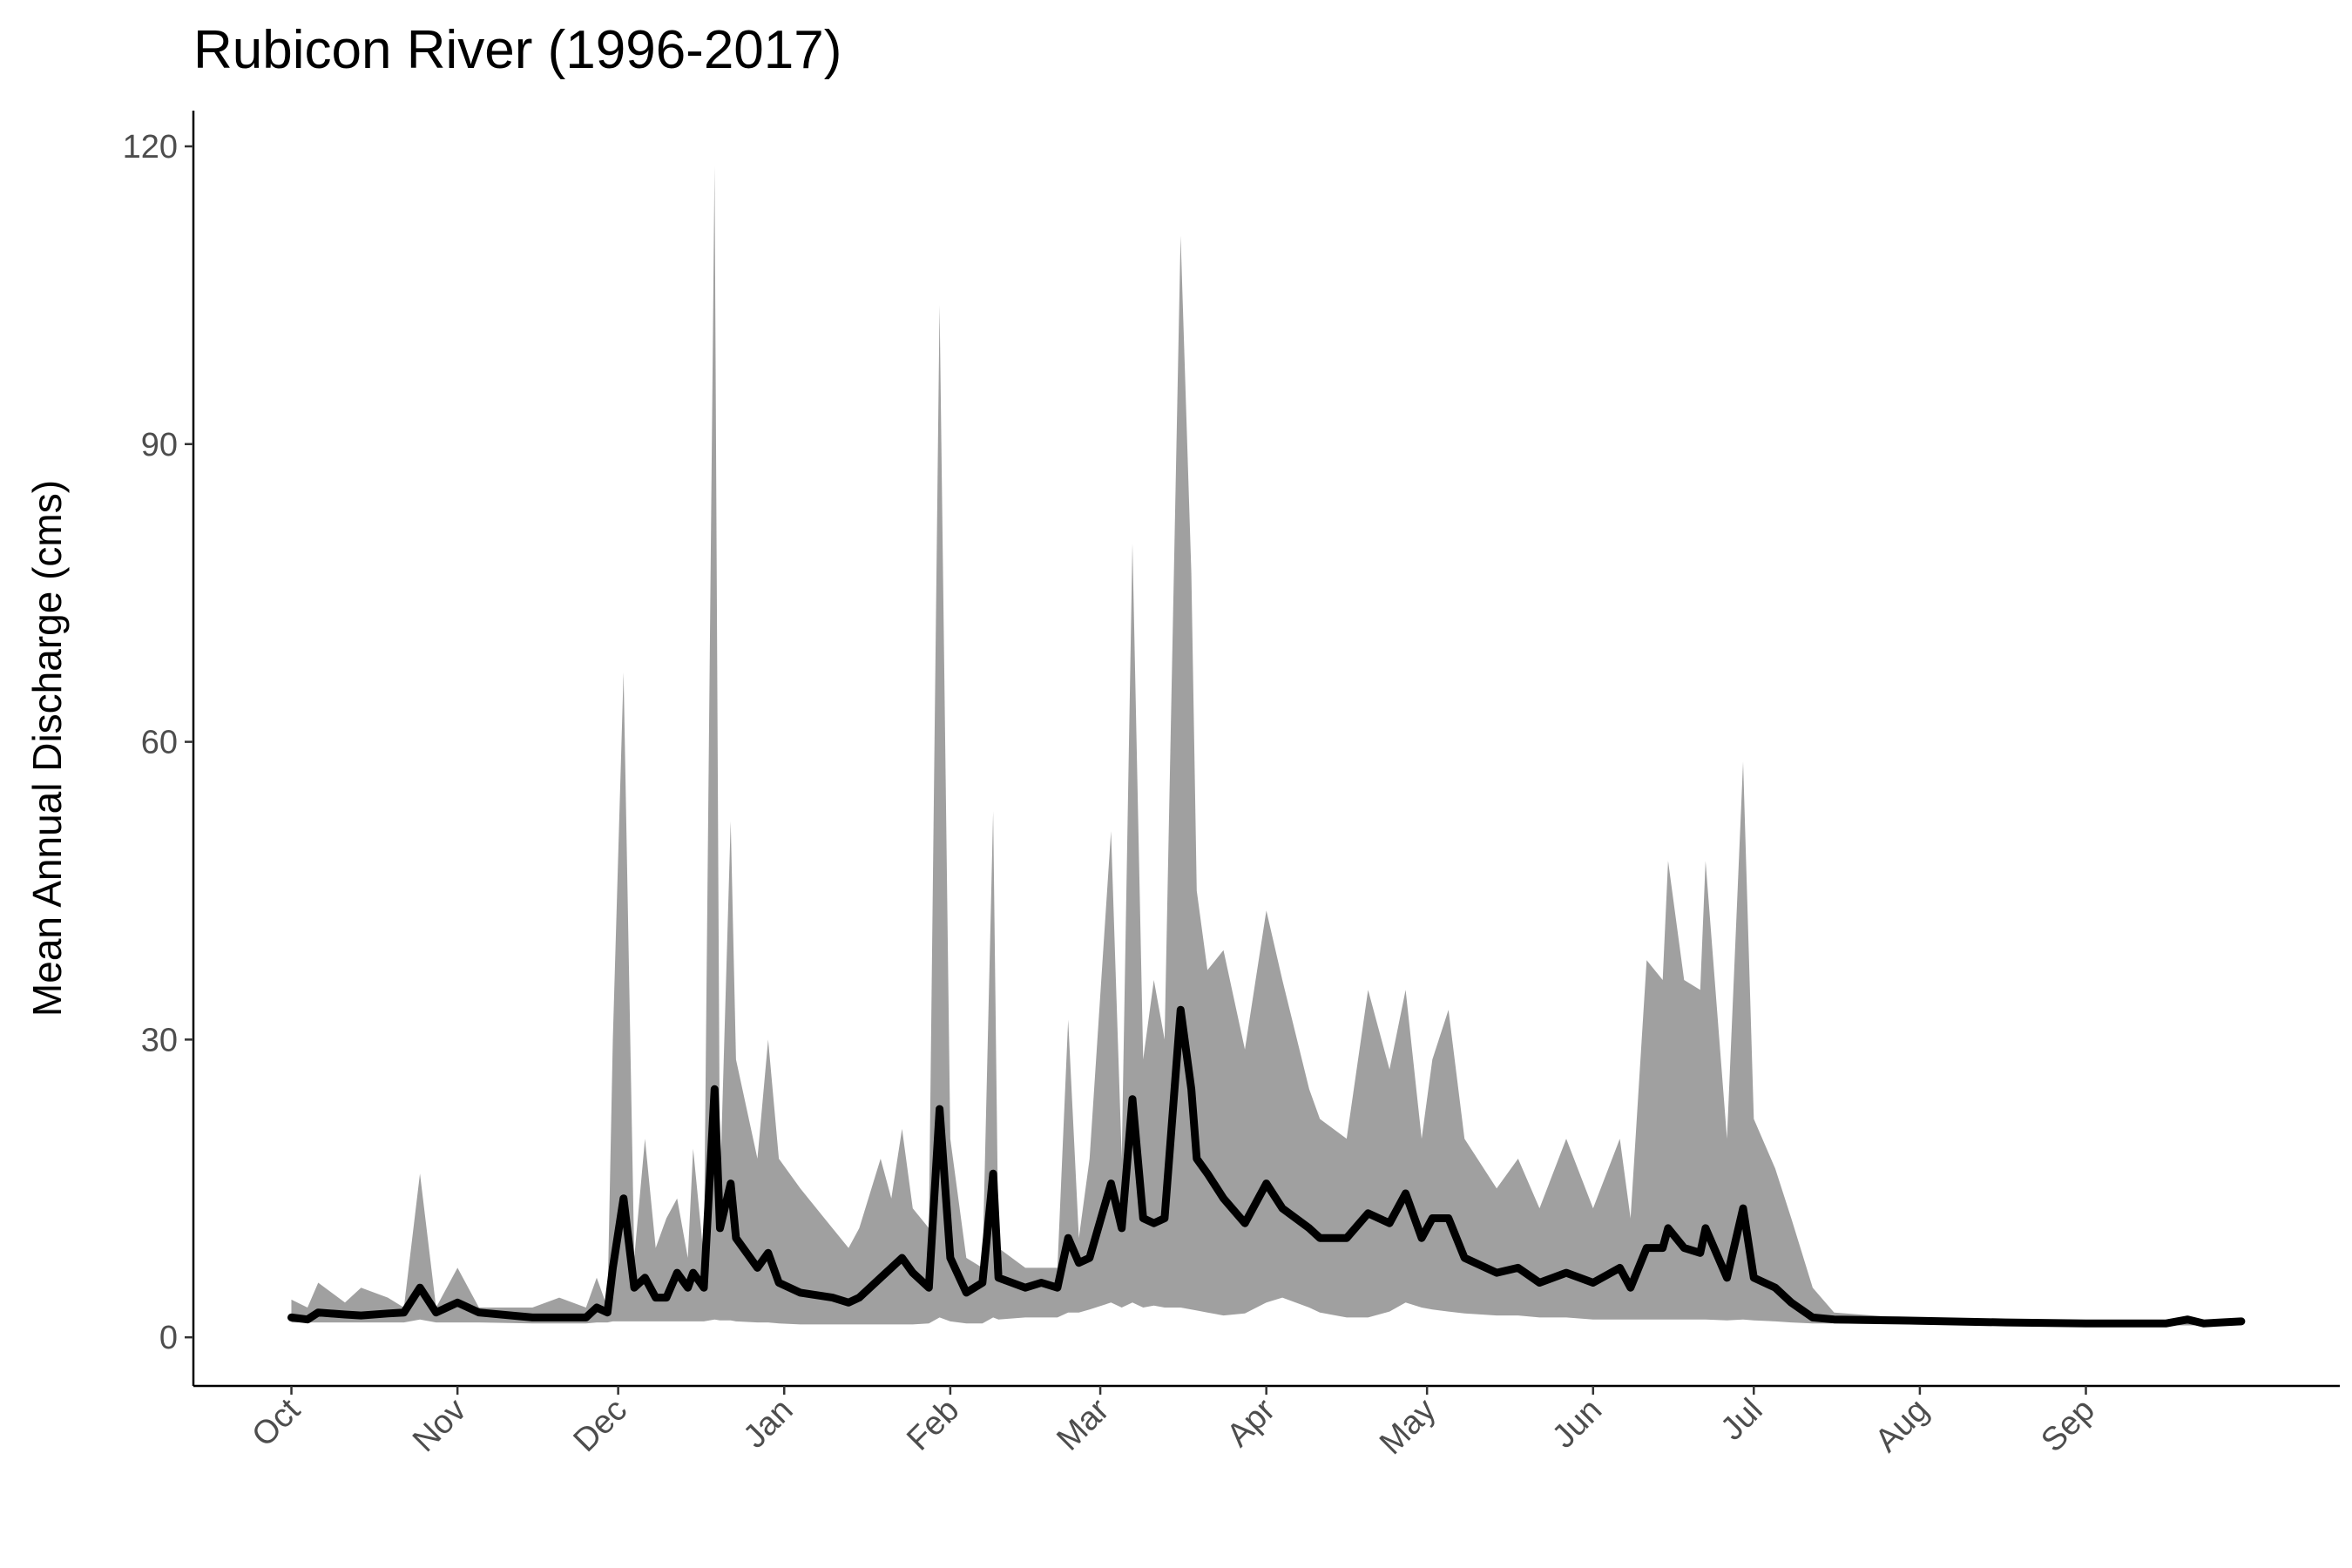 This screenshot has width=2352, height=1568. Describe the element at coordinates (1083, 1424) in the screenshot. I see `x-tick-label: Mar` at that location.